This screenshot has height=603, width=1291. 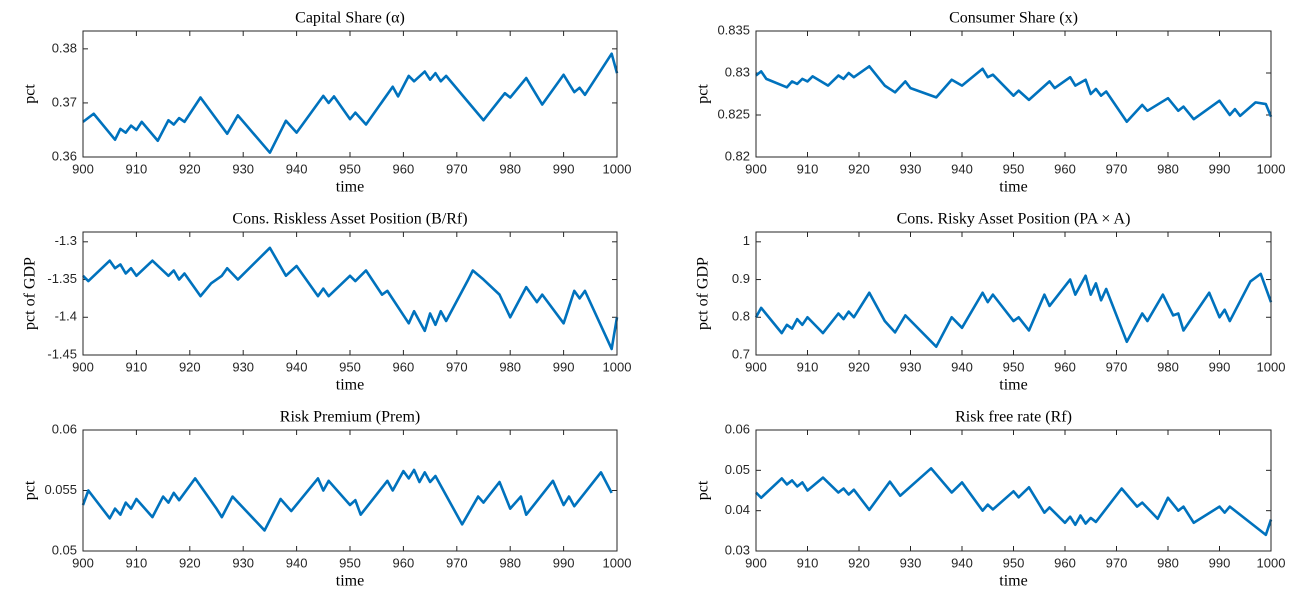 What do you see at coordinates (733, 29) in the screenshot?
I see `y-tick-label: 0.835` at bounding box center [733, 29].